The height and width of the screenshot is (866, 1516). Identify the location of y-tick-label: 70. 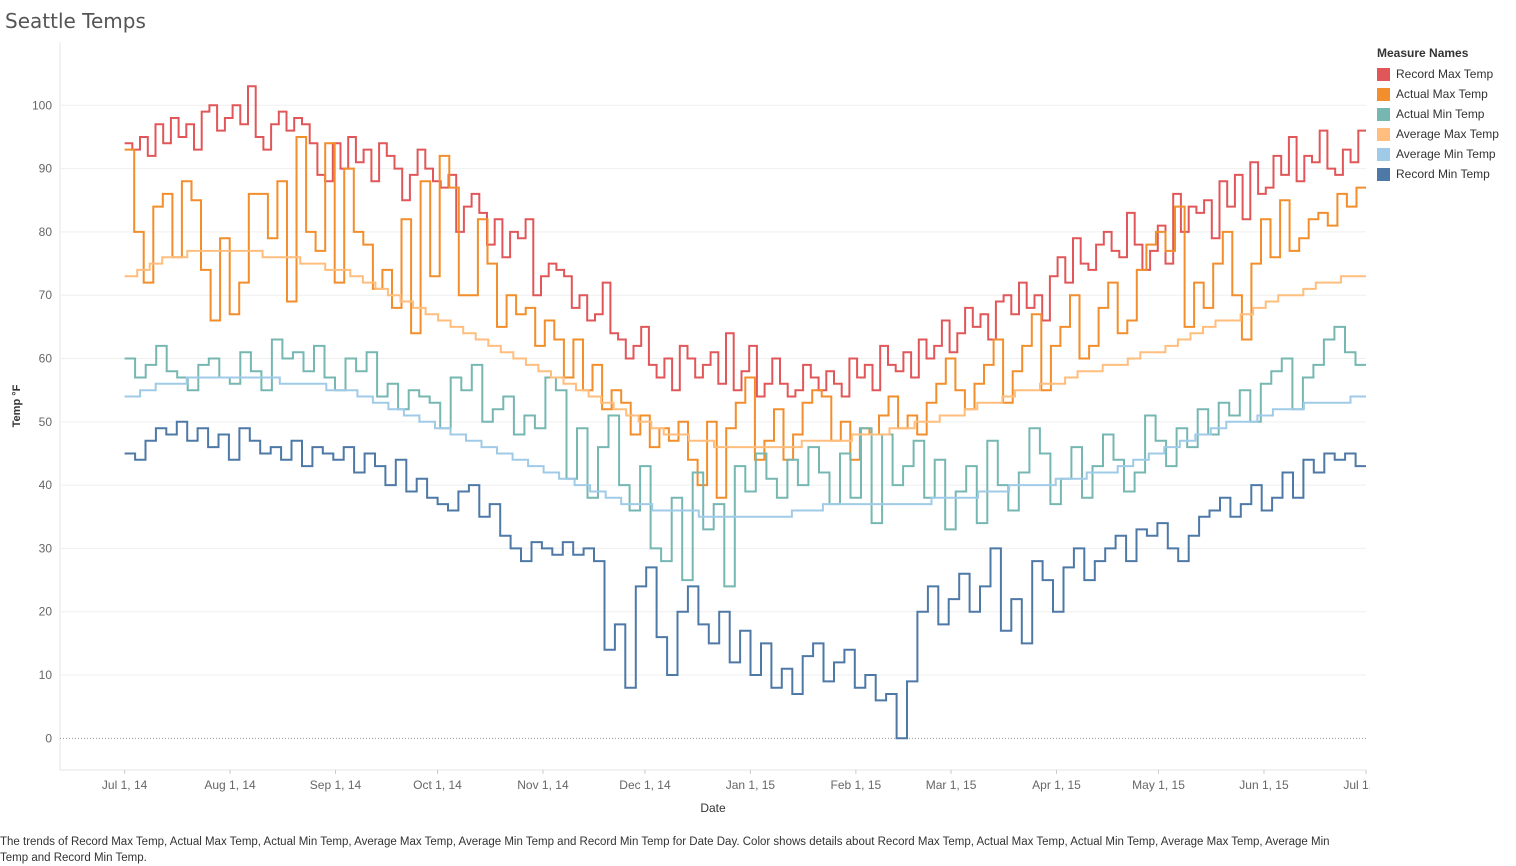
(46, 295).